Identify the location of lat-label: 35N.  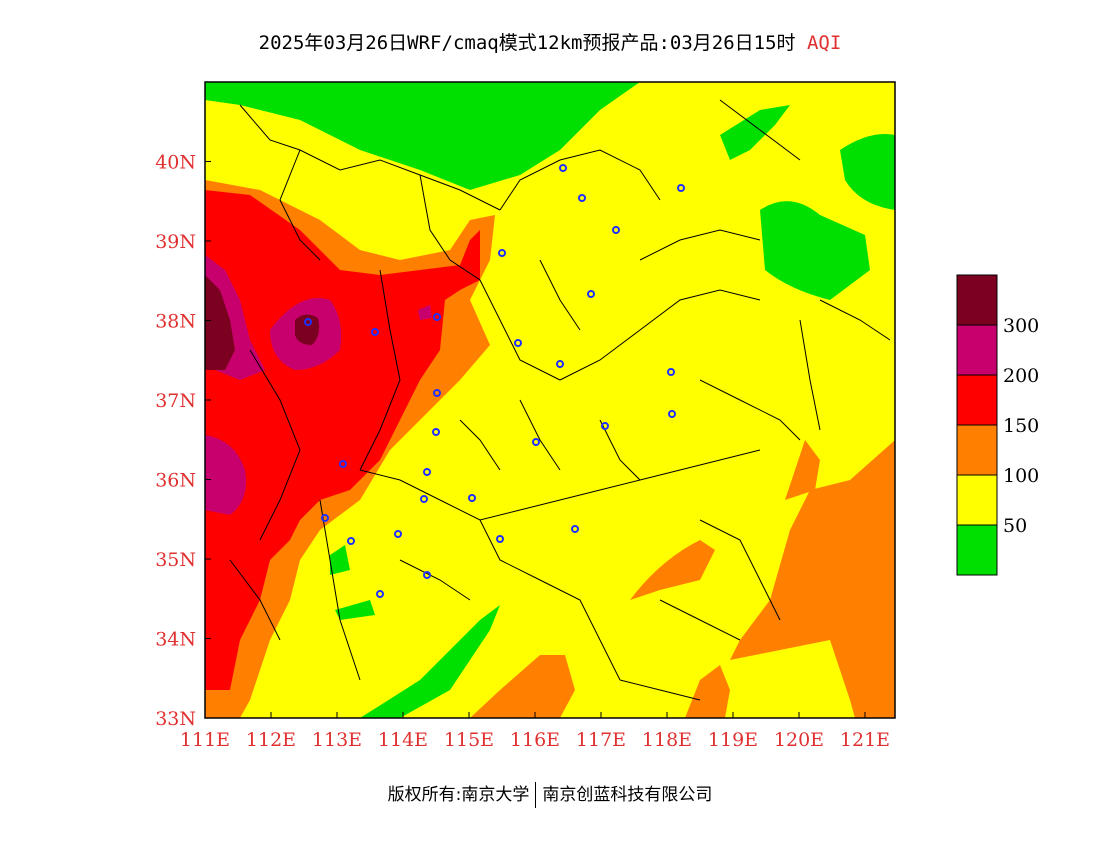
(175, 560).